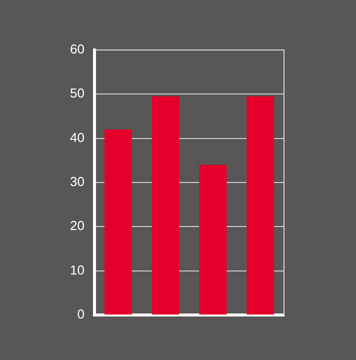 Image resolution: width=356 pixels, height=360 pixels. What do you see at coordinates (77, 137) in the screenshot?
I see `y-tick-label: 40` at bounding box center [77, 137].